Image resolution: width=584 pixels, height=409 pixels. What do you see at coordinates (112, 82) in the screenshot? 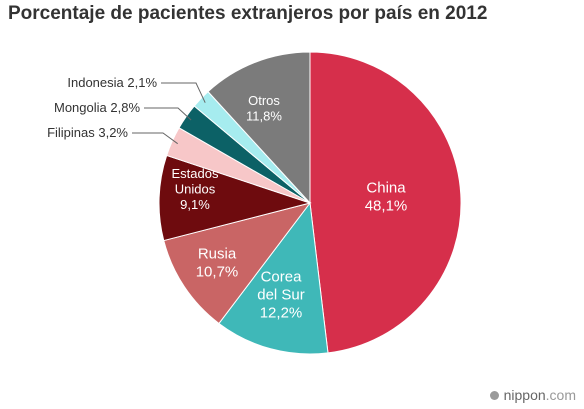
I see `slice-label-indonesia: Indonesia 2,1%` at bounding box center [112, 82].